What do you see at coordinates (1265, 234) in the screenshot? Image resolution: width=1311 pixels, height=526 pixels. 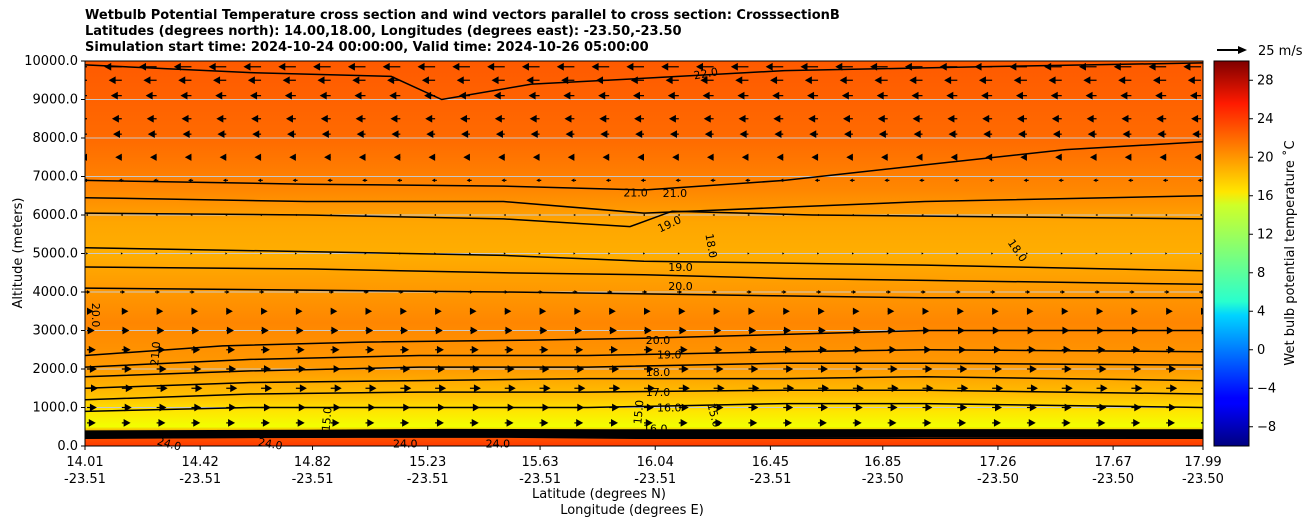 I see `colorbar-tick-label: 12` at bounding box center [1265, 234].